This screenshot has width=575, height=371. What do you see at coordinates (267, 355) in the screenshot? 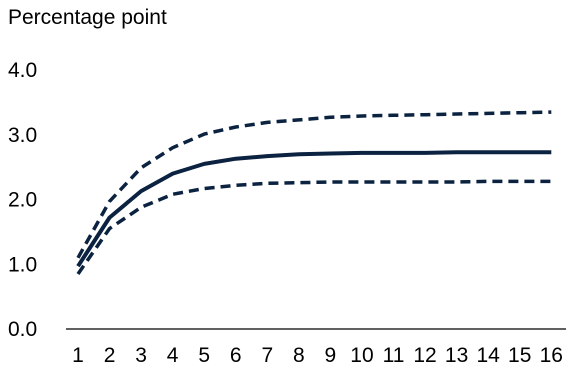
I see `x-tick-label: 7` at bounding box center [267, 355].